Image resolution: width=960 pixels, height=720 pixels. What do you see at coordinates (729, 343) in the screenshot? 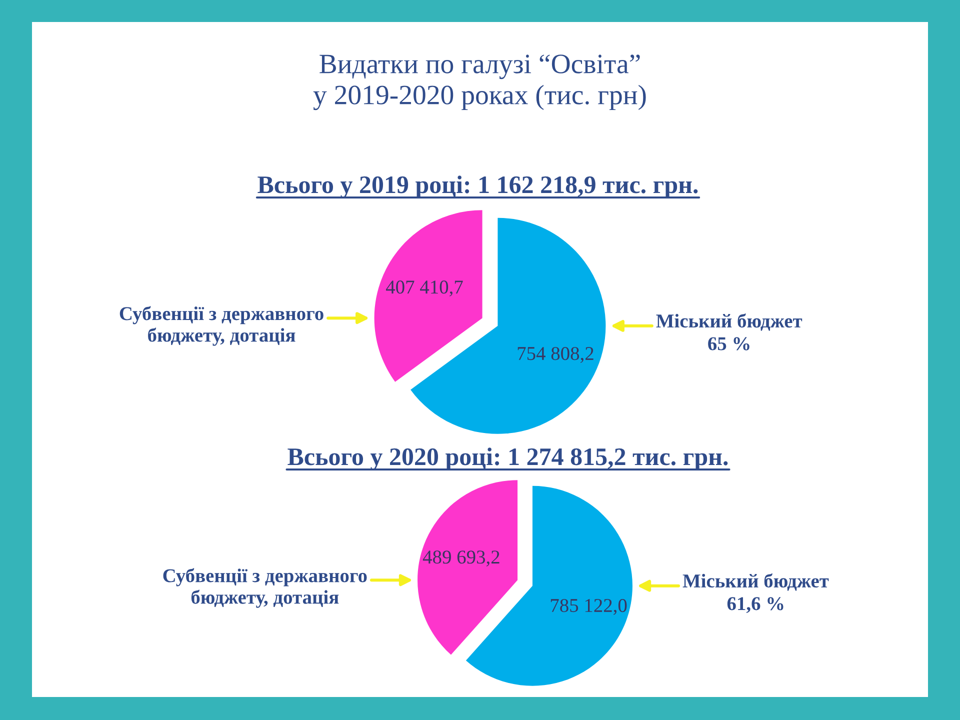
I see `text: 65 %` at bounding box center [729, 343].